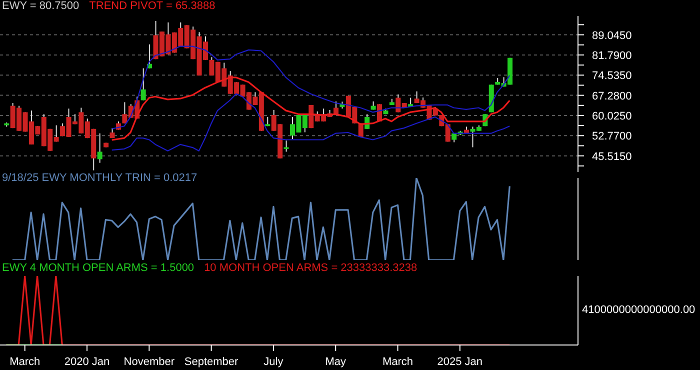  What do you see at coordinates (460, 362) in the screenshot?
I see `x-tick-label: 2025 Jan` at bounding box center [460, 362].